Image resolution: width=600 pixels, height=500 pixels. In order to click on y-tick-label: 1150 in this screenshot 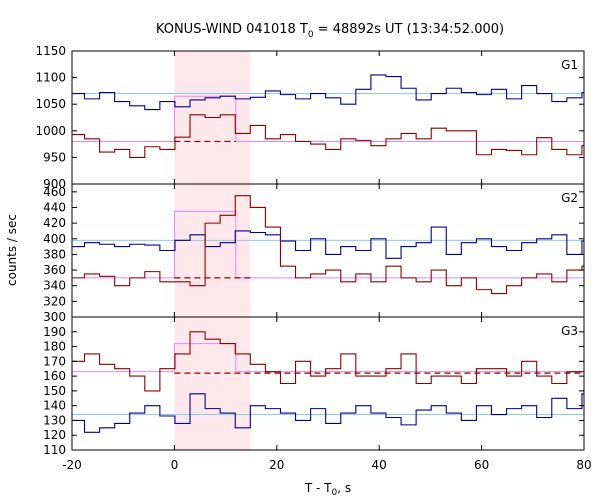, I will do `click(50, 51)`.